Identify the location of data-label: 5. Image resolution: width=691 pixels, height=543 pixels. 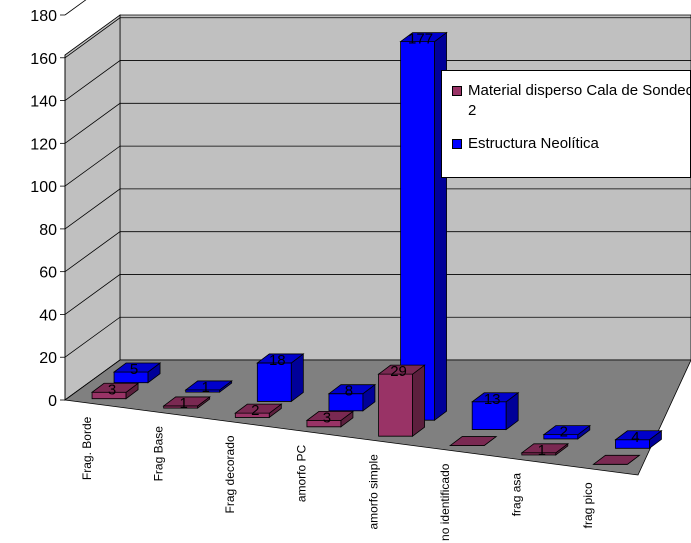
(134, 369).